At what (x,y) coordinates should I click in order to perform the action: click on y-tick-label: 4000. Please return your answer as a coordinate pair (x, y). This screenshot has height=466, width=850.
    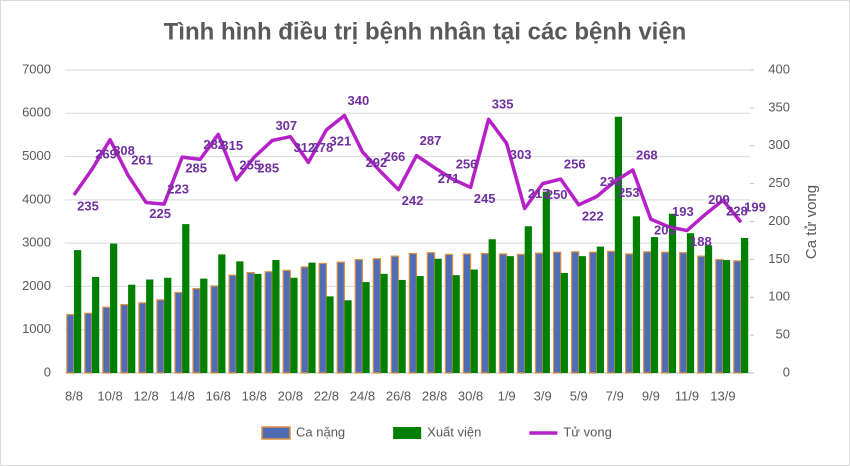
    Looking at the image, I should click on (36, 198).